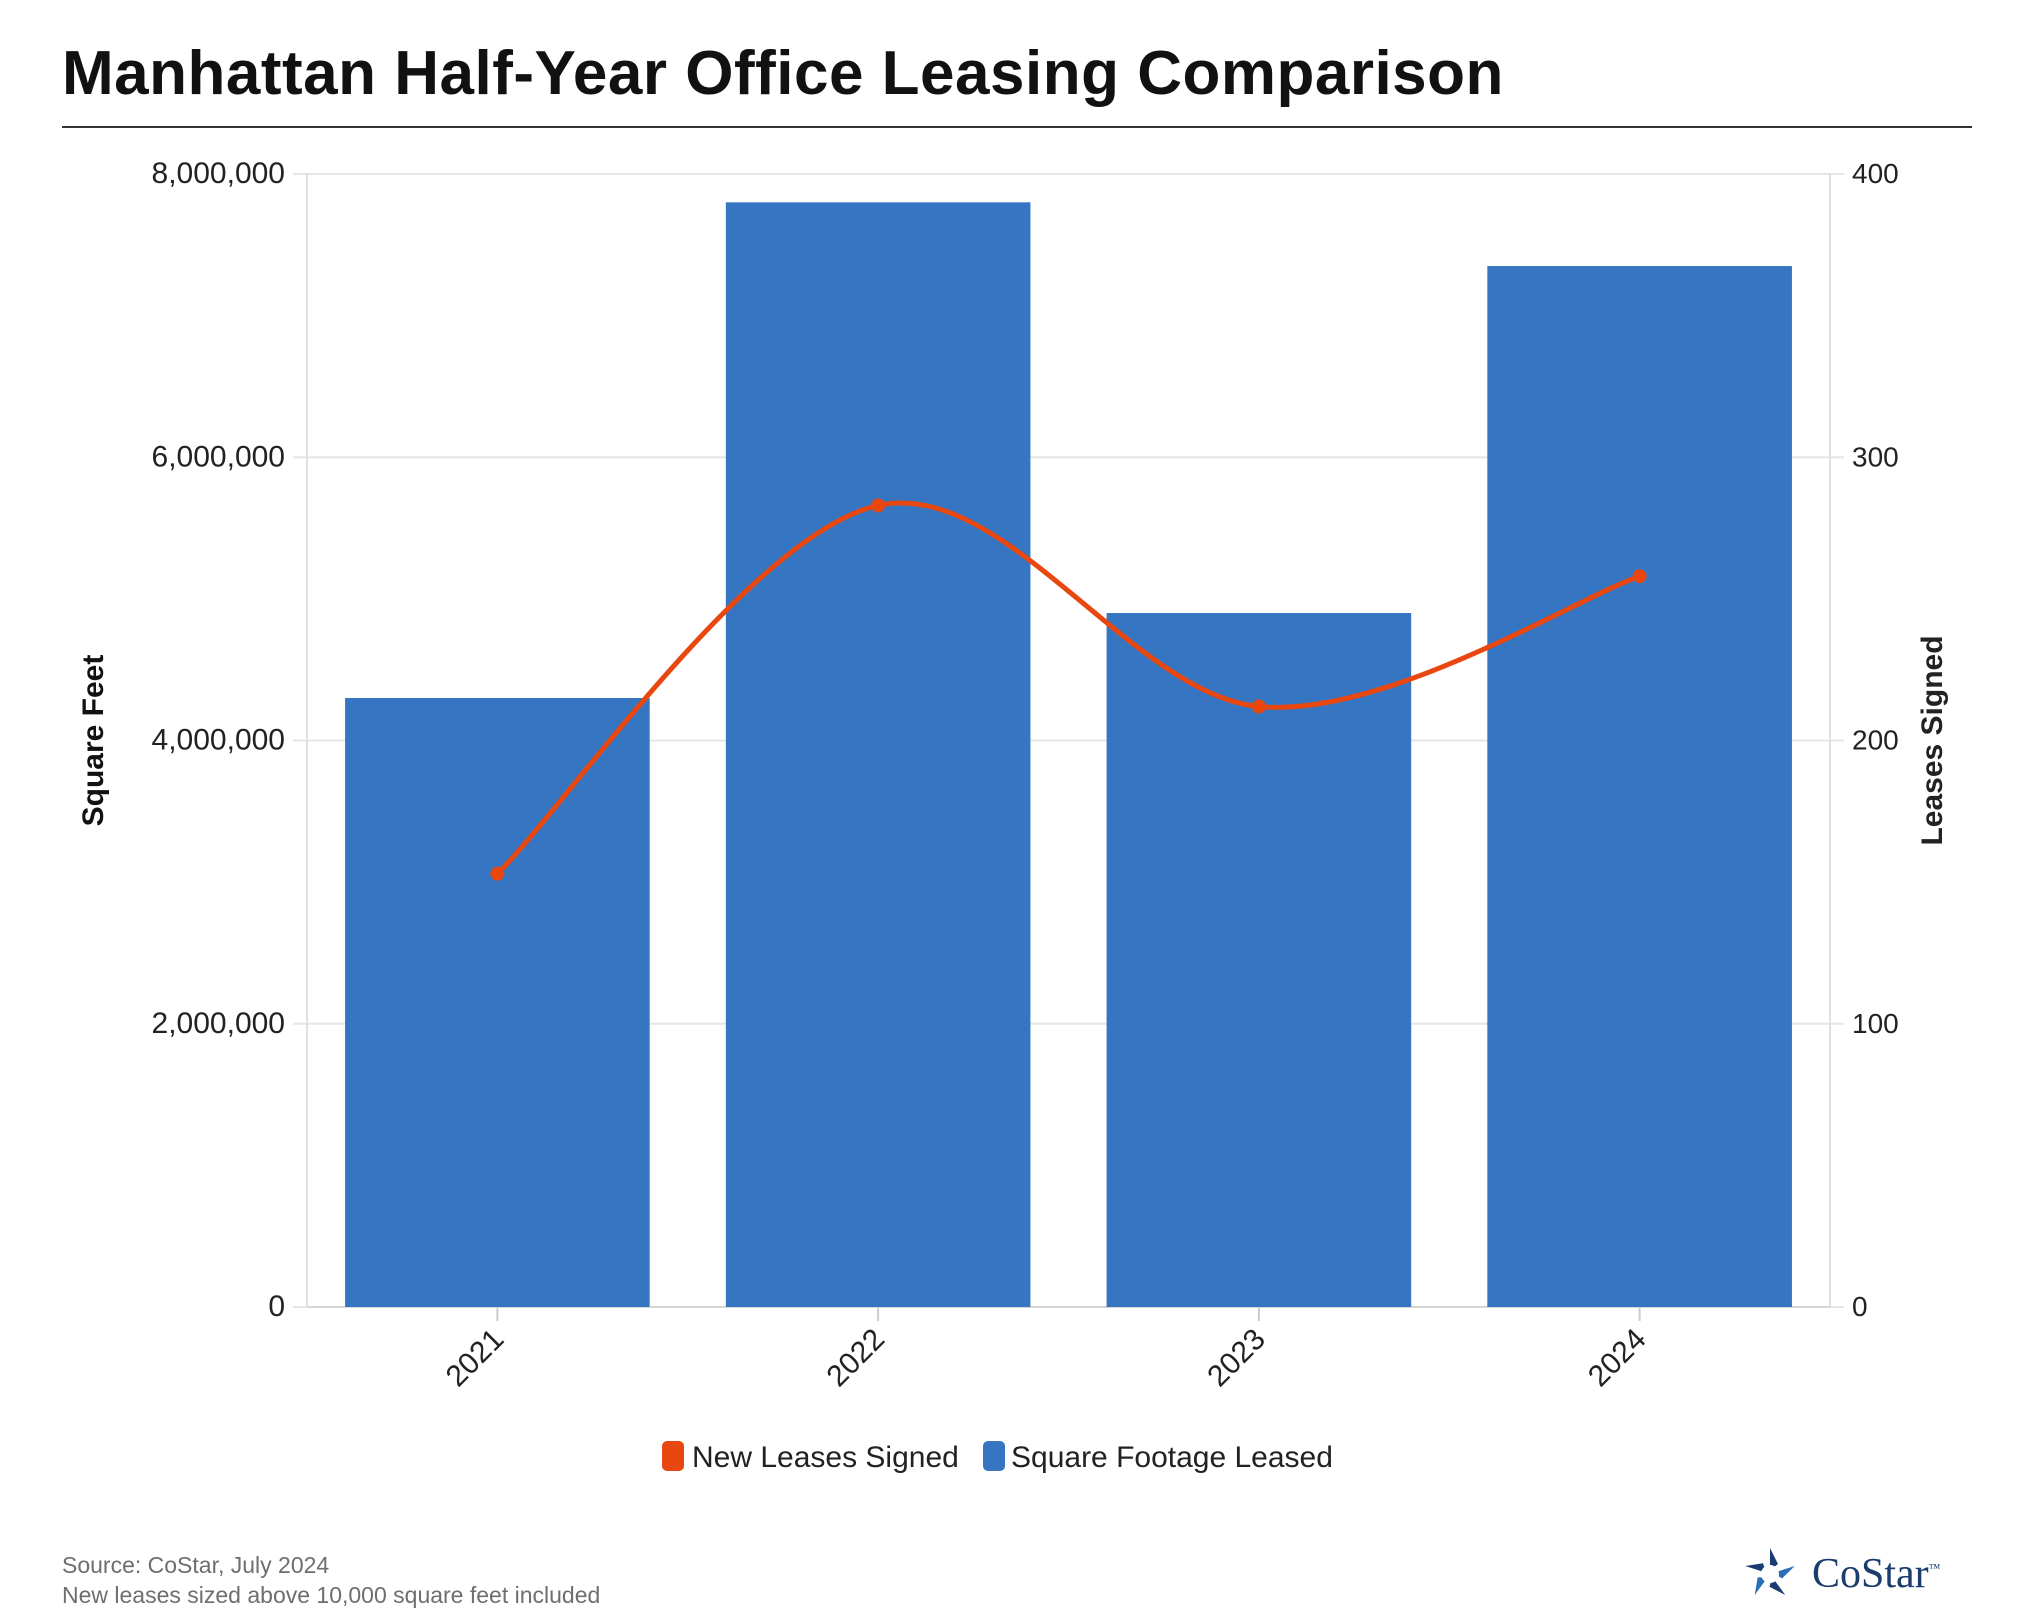 This screenshot has height=1609, width=2020. What do you see at coordinates (276, 1306) in the screenshot?
I see `y-tick-label: 0` at bounding box center [276, 1306].